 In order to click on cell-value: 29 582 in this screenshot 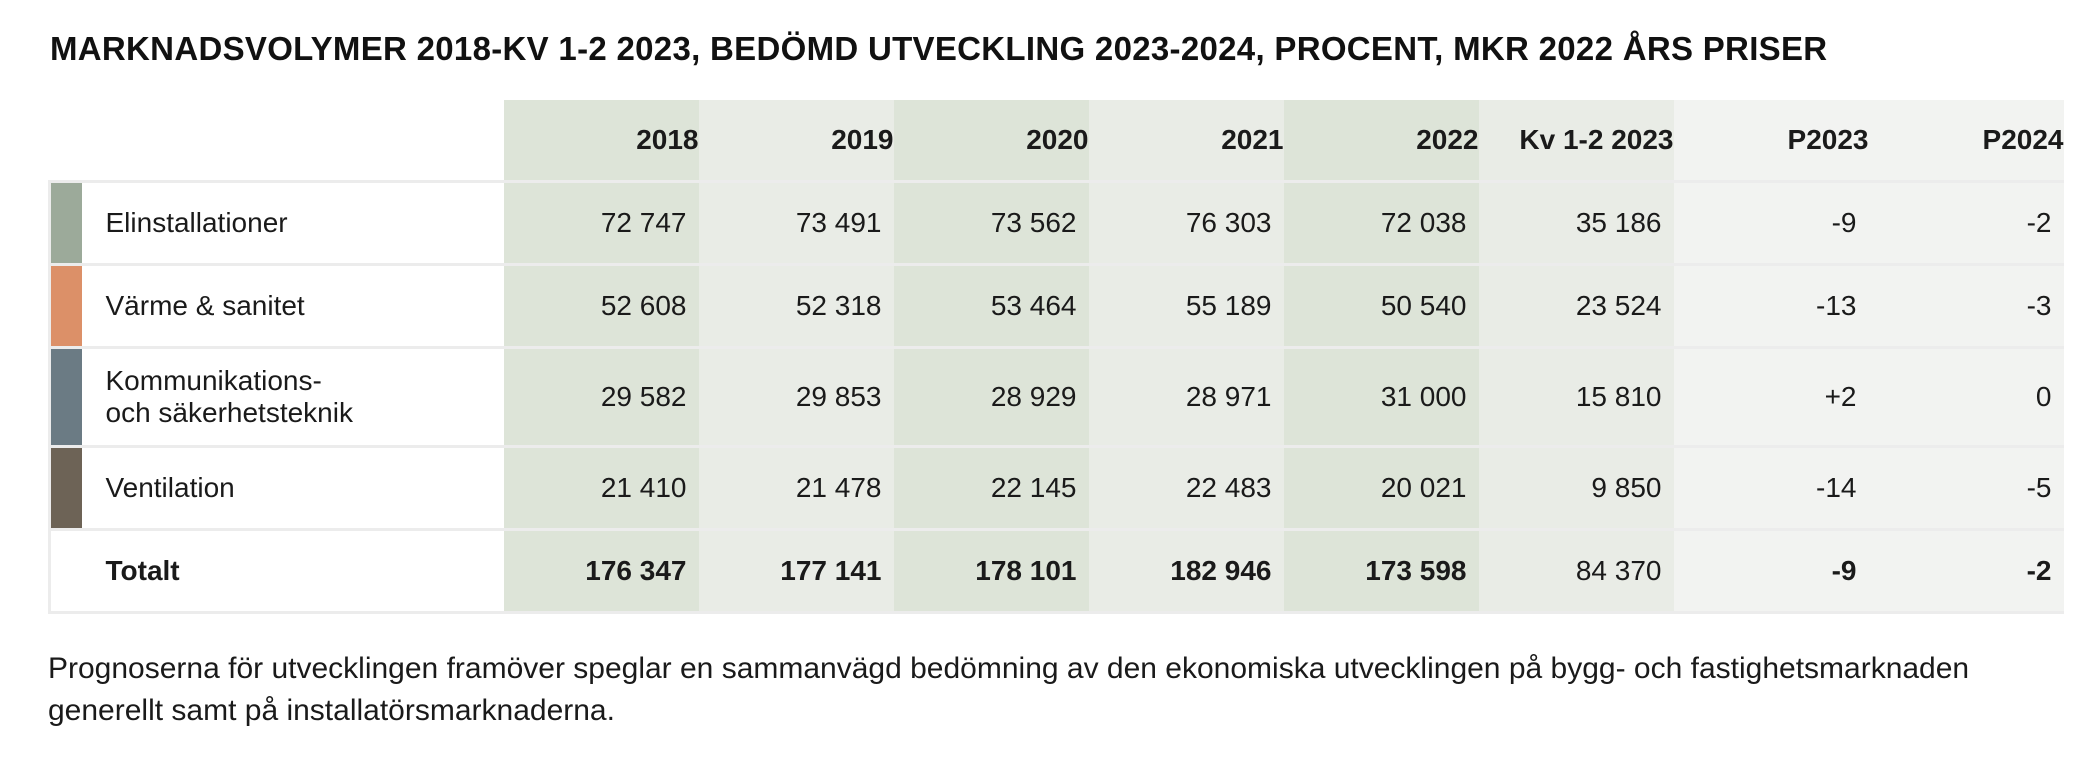, I will do `click(601, 396)`.